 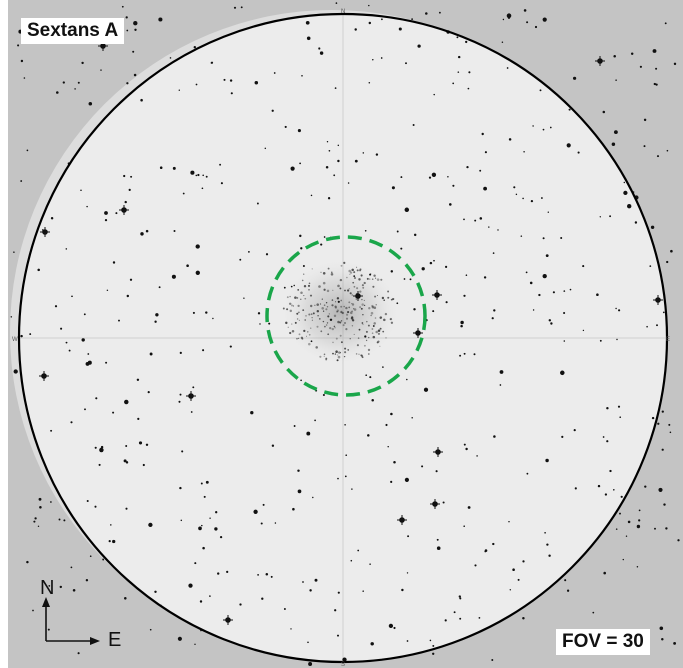 I want to click on bright-star, so click(x=658, y=300).